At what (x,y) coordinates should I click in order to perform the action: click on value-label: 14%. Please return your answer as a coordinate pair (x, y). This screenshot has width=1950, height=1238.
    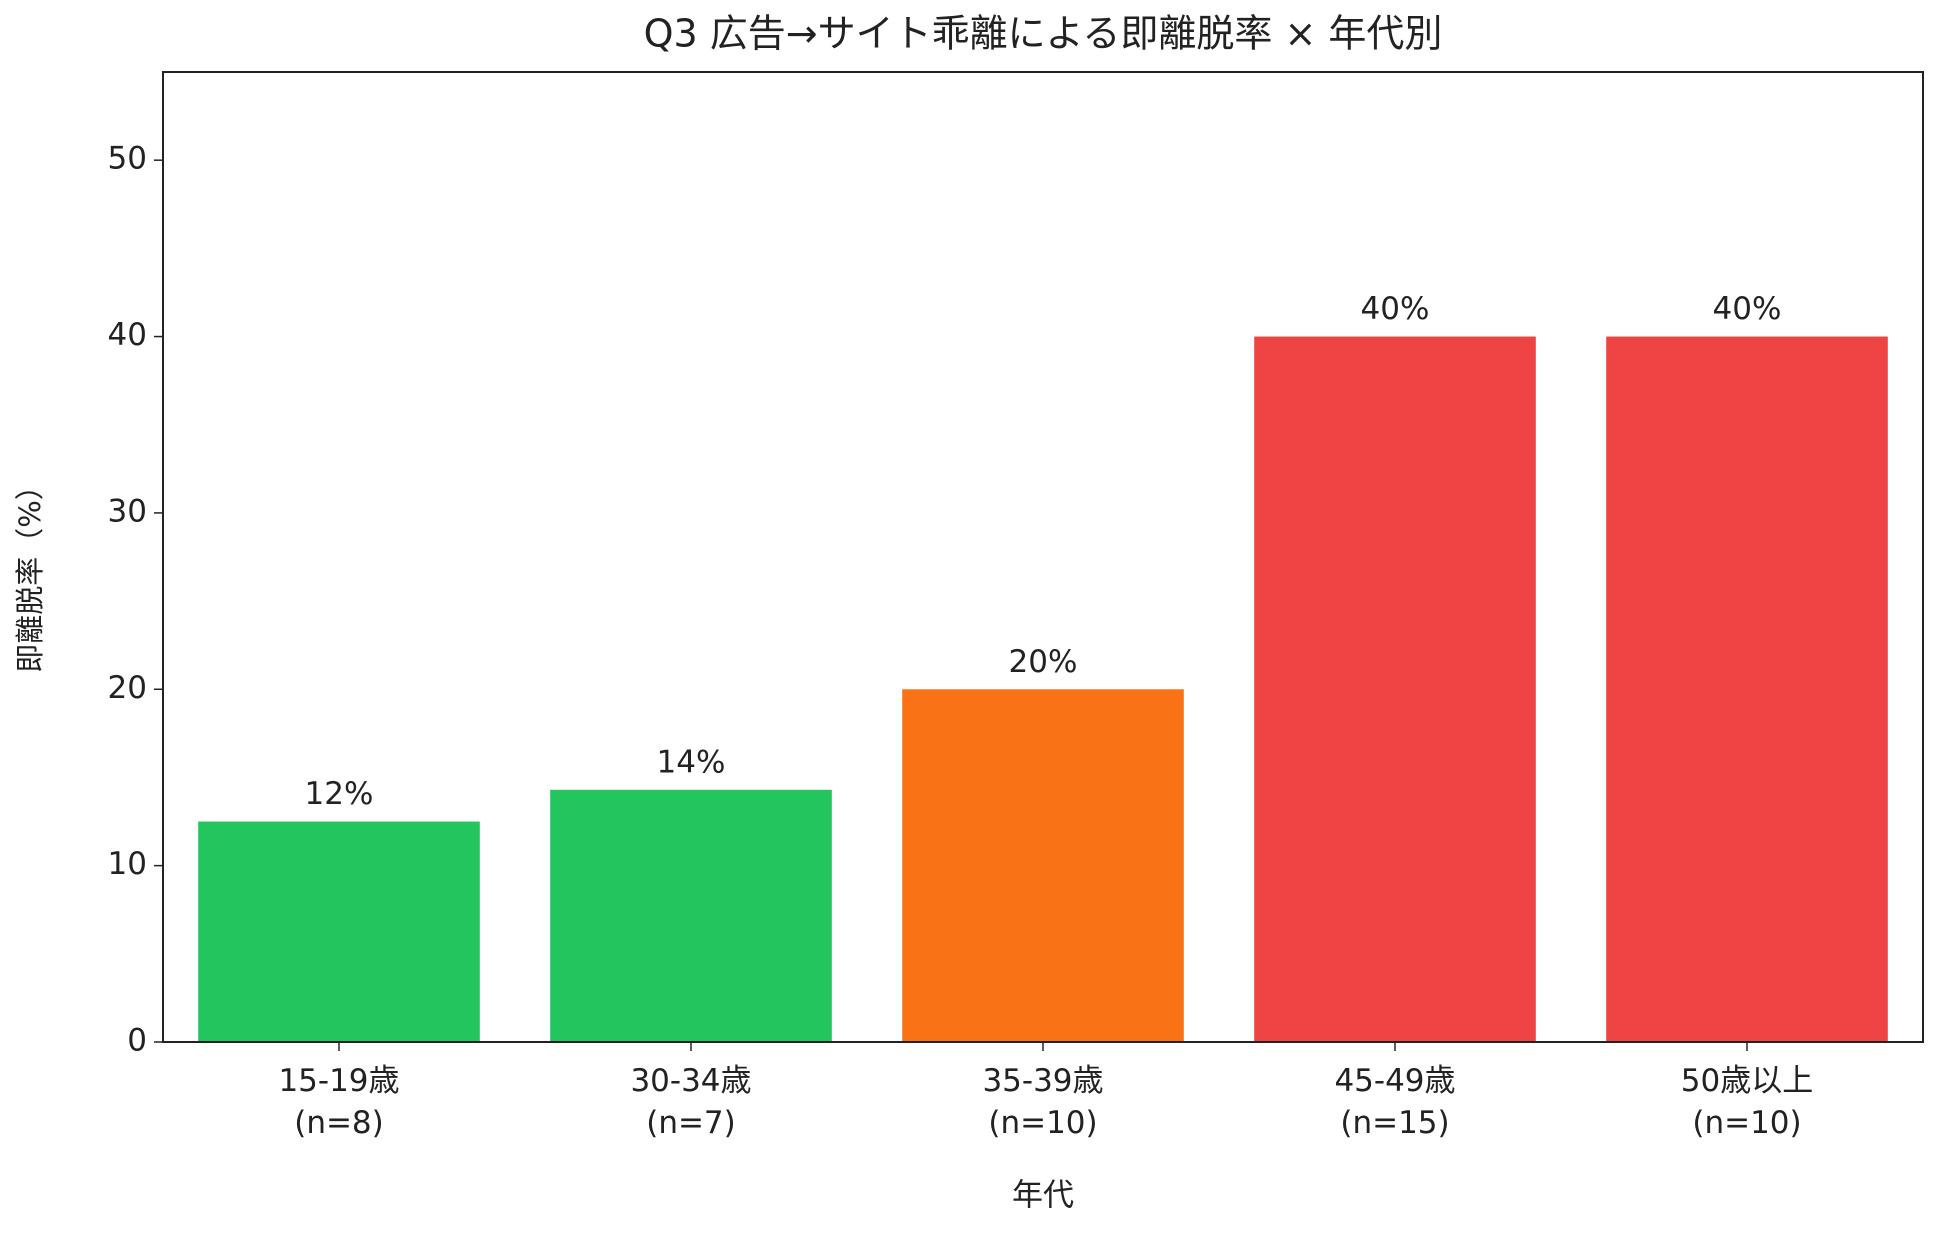
    Looking at the image, I should click on (691, 762).